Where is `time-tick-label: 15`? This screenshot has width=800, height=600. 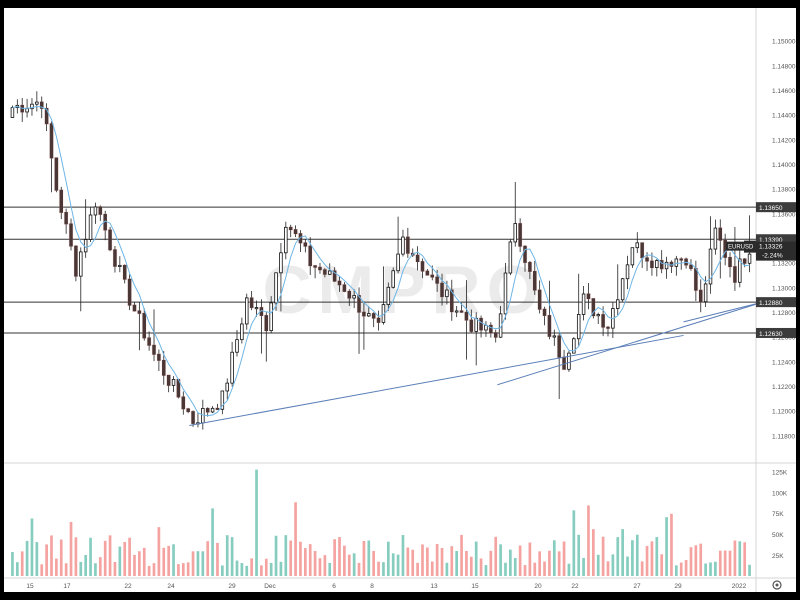 time-tick-label: 15 is located at coordinates (30, 586).